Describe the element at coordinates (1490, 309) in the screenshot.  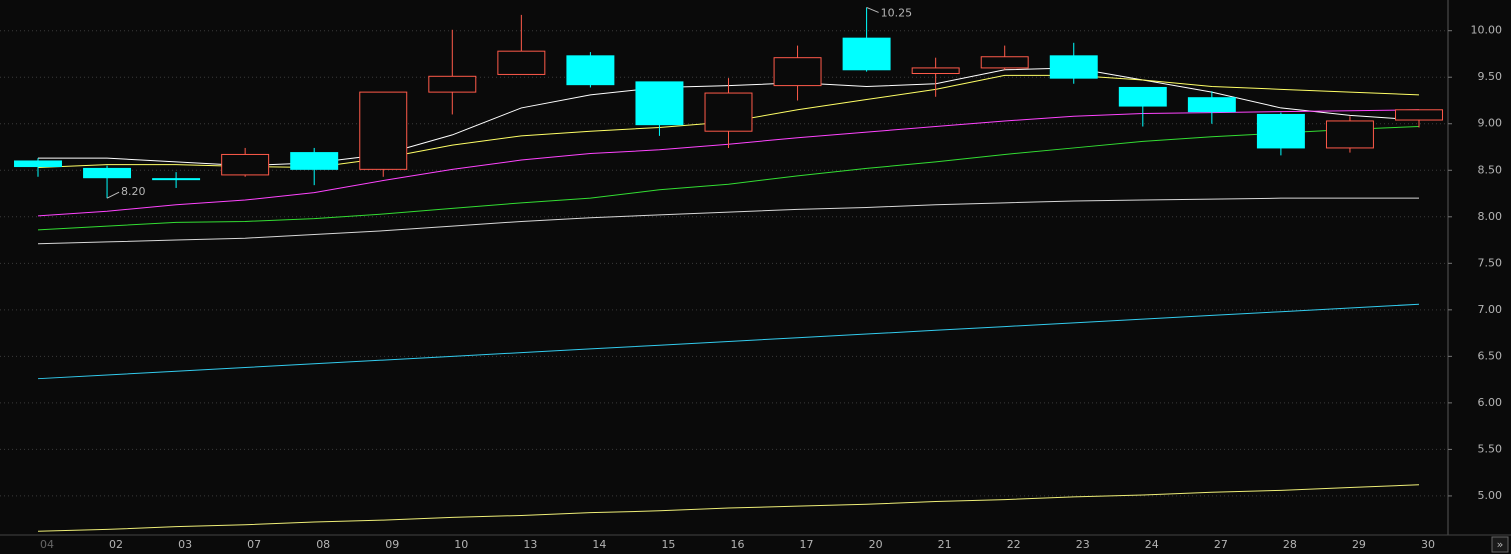
I see `y-tick-label: 7.00` at that location.